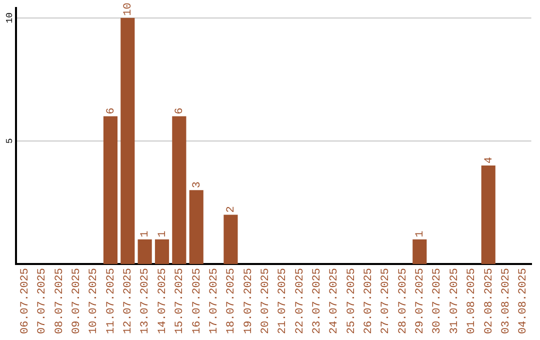 The width and height of the screenshot is (540, 340). I want to click on x-tick-label: 08.07.2025, so click(60, 301).